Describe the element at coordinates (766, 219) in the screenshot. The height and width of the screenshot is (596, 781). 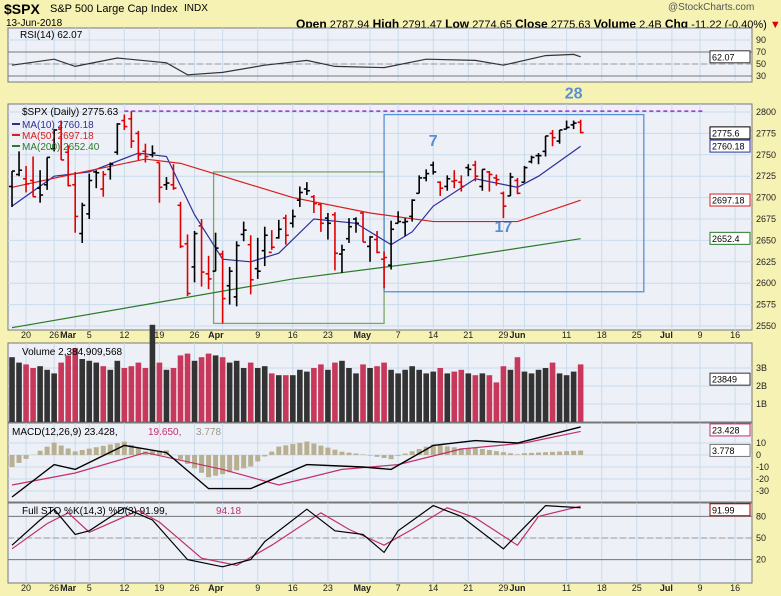
I see `price-tick-label: 2675` at that location.